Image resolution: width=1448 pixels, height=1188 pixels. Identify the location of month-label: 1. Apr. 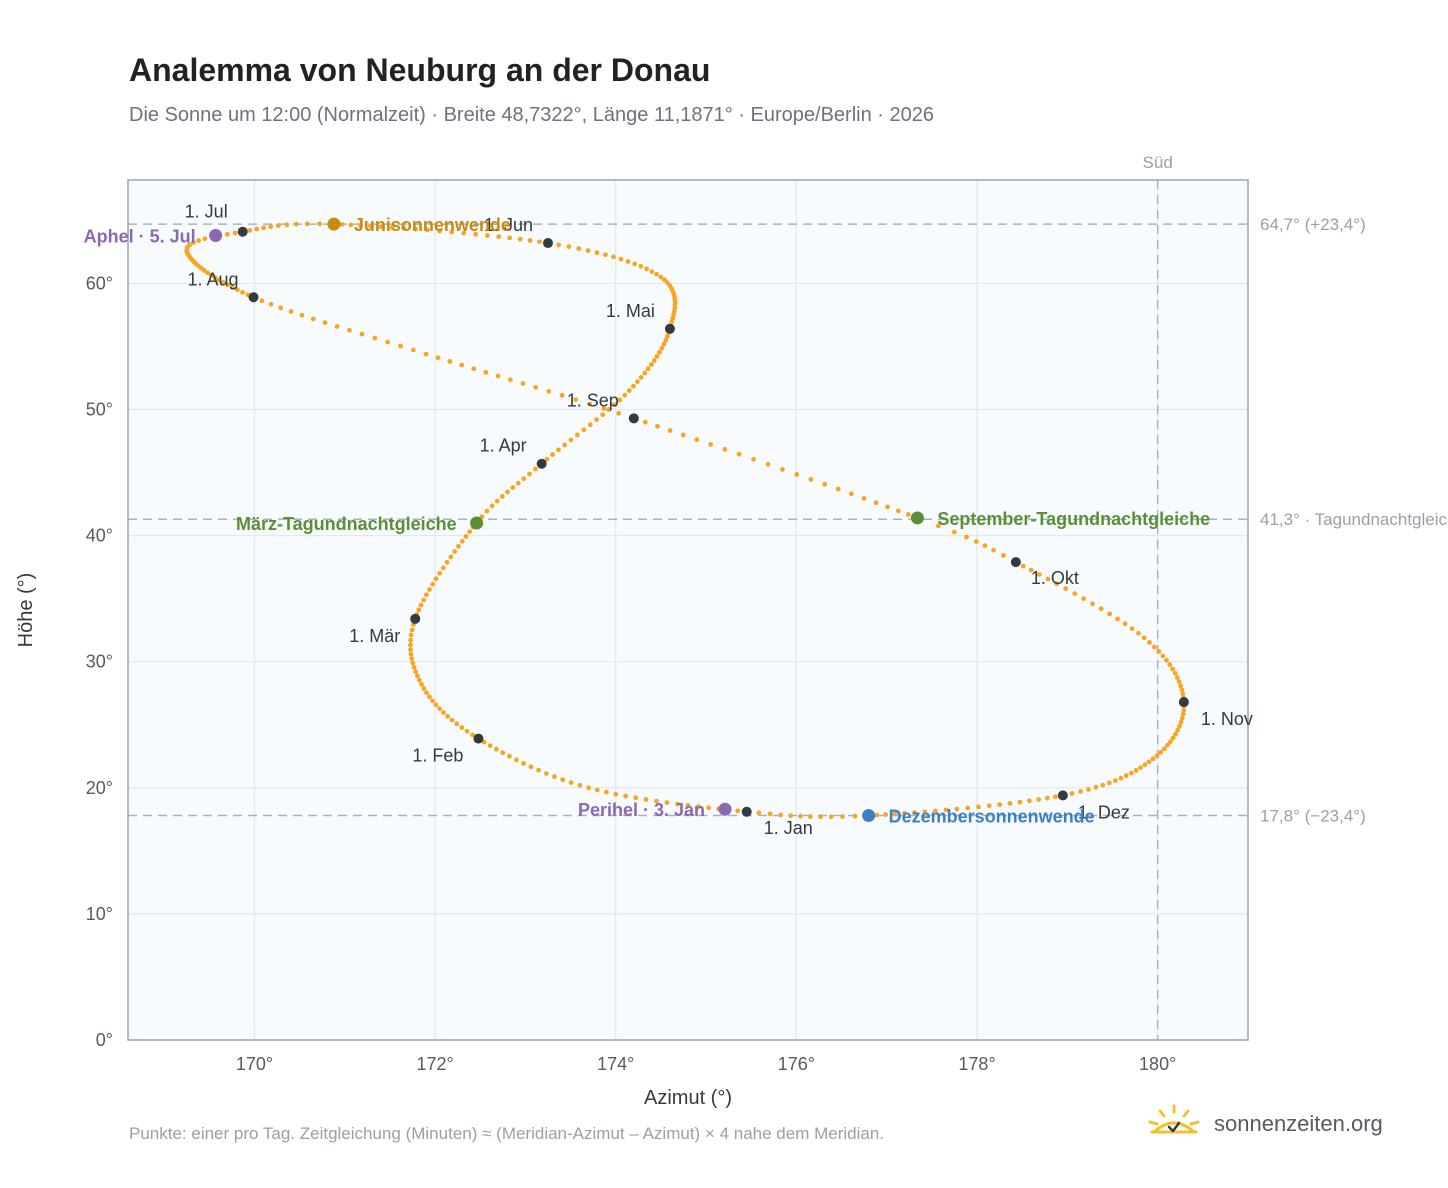
(503, 446).